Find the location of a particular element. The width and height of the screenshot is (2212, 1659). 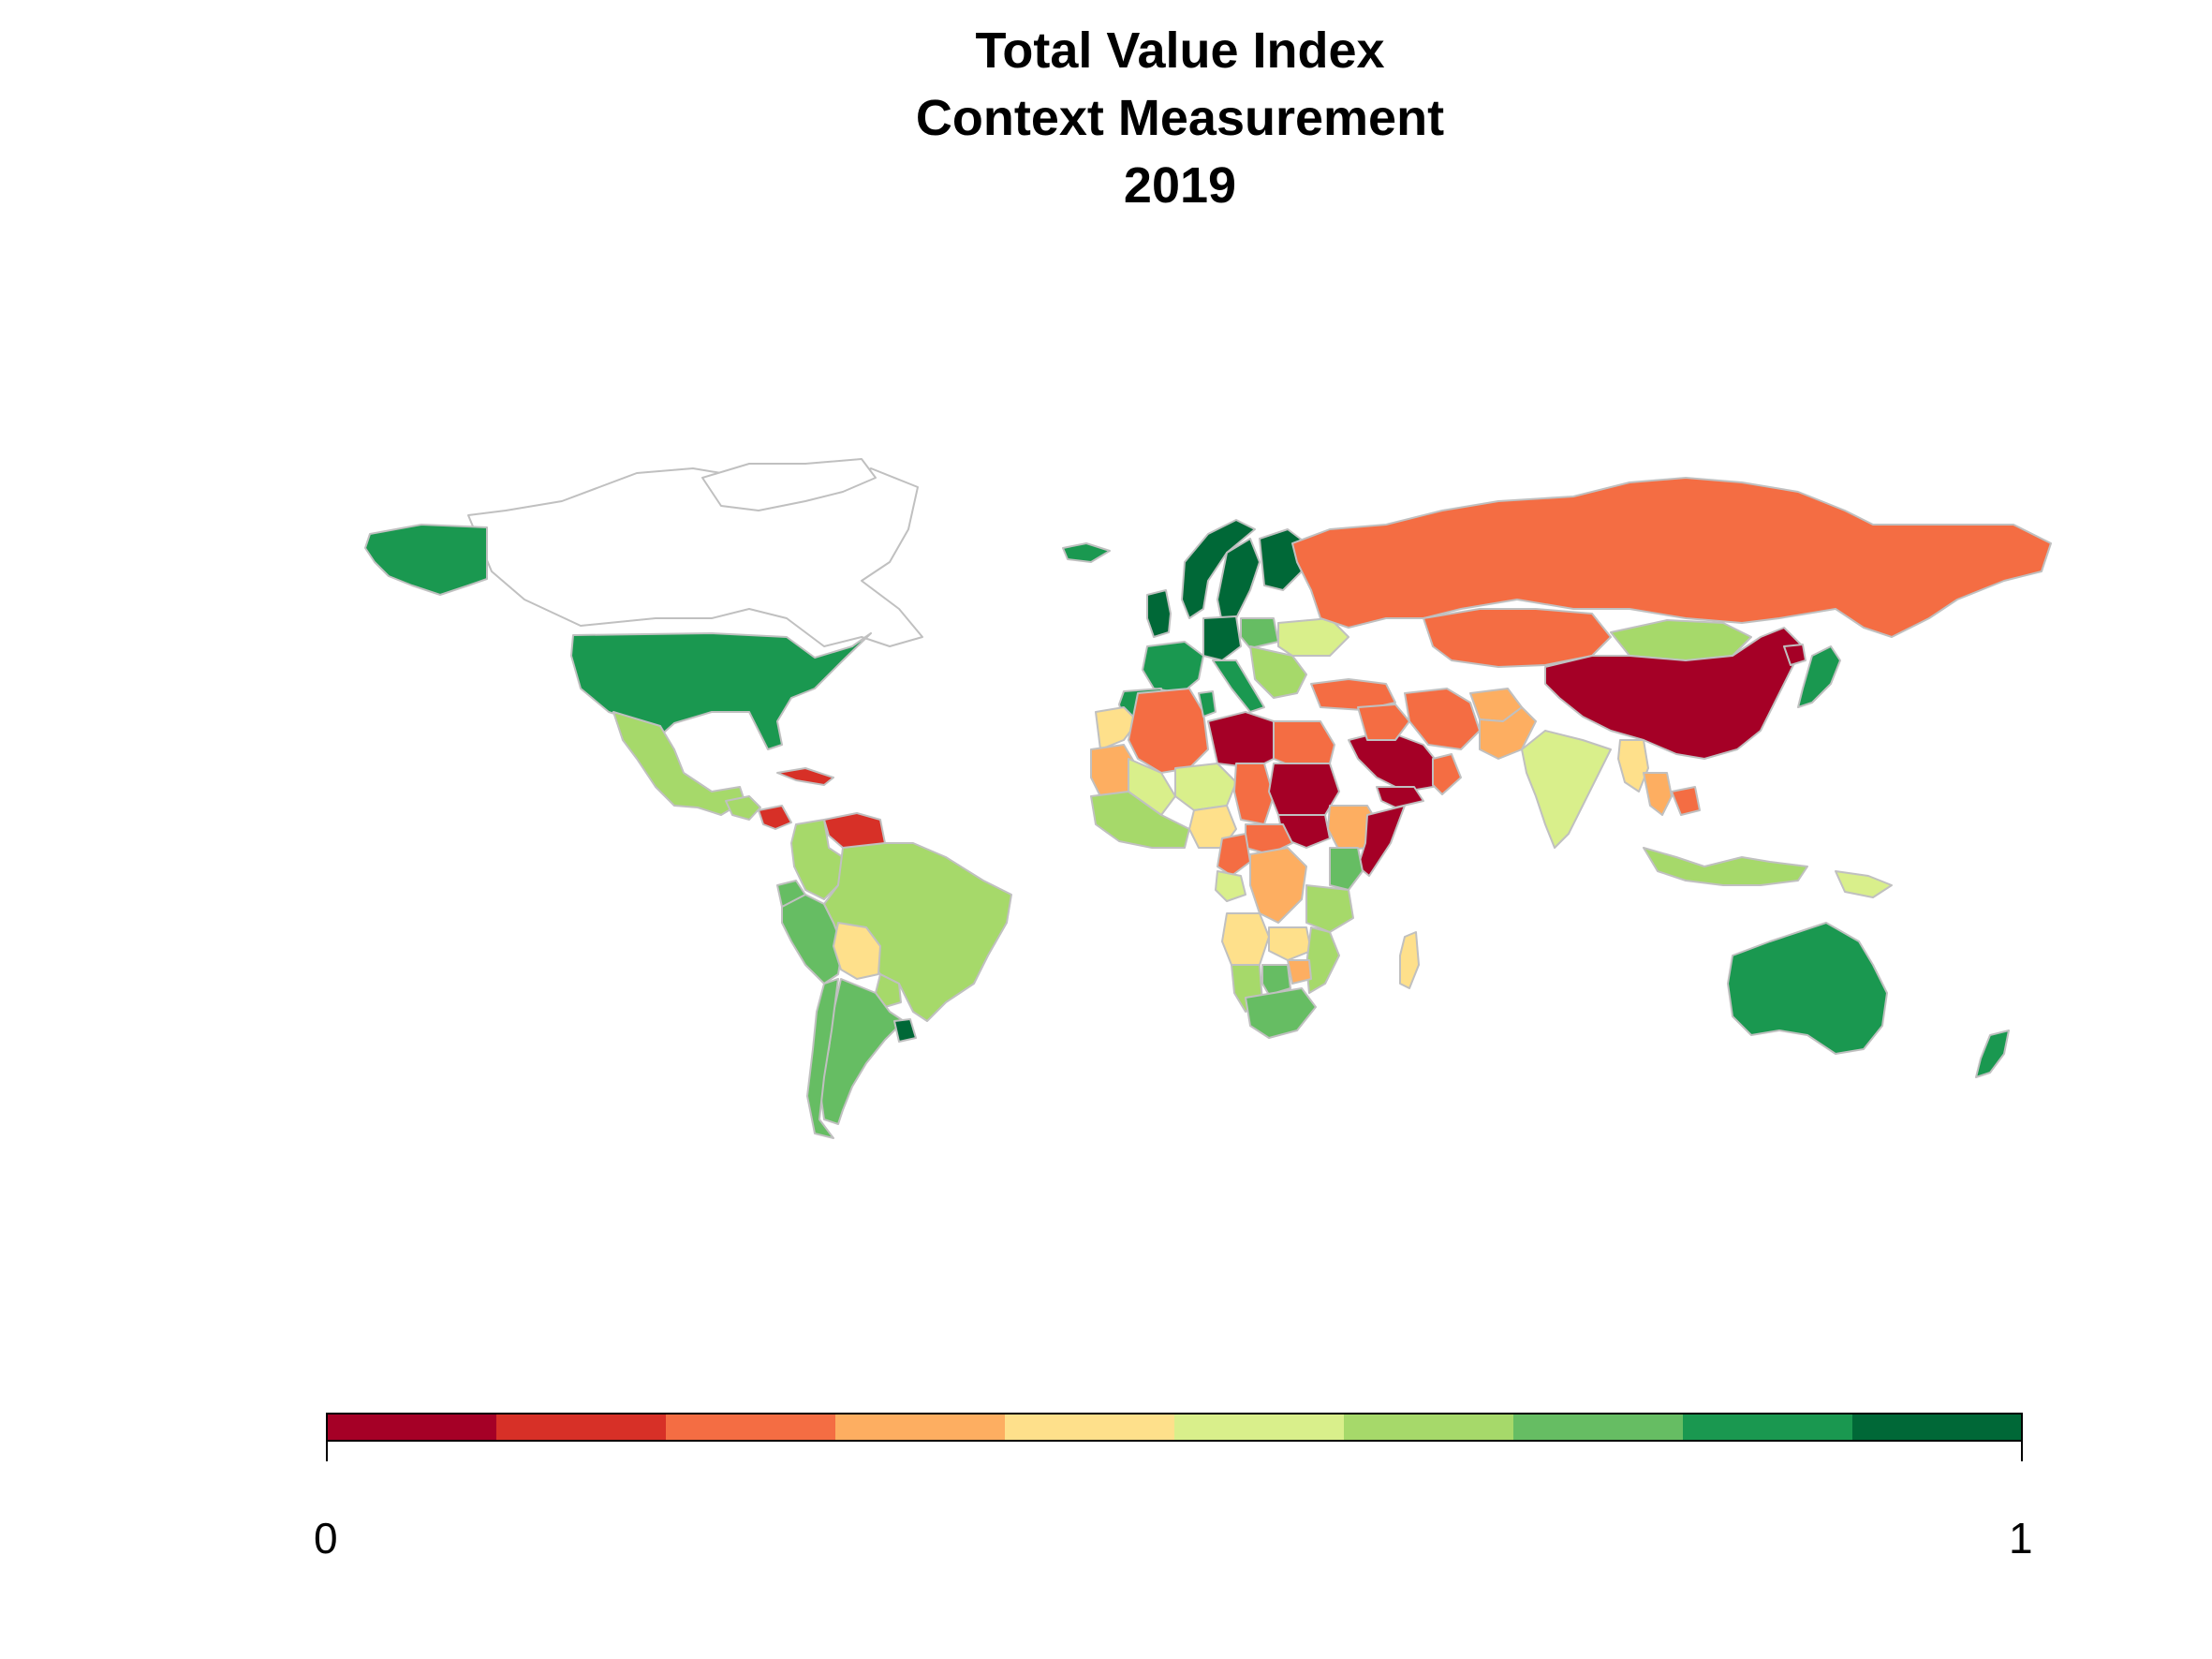

region-brazil is located at coordinates (917, 932).